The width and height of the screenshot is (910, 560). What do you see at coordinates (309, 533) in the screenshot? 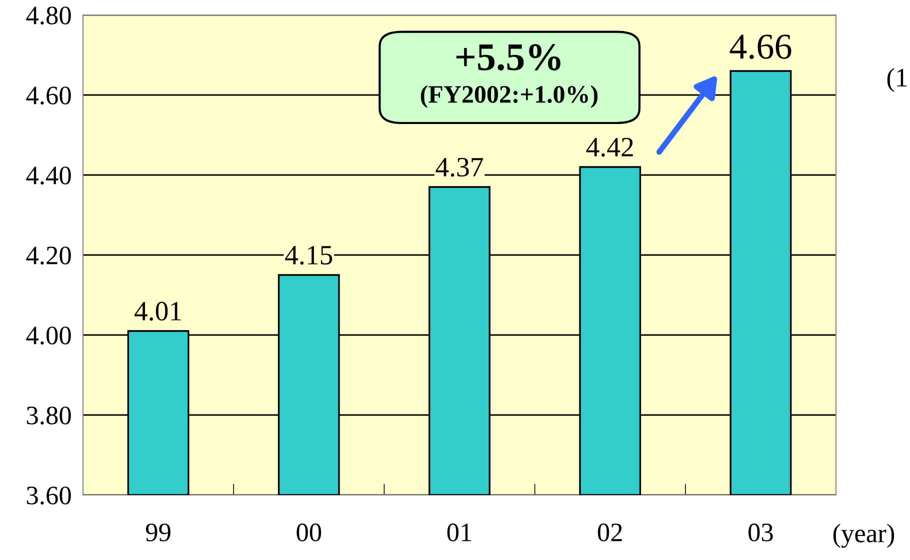
I see `x-tick-label: 00` at bounding box center [309, 533].